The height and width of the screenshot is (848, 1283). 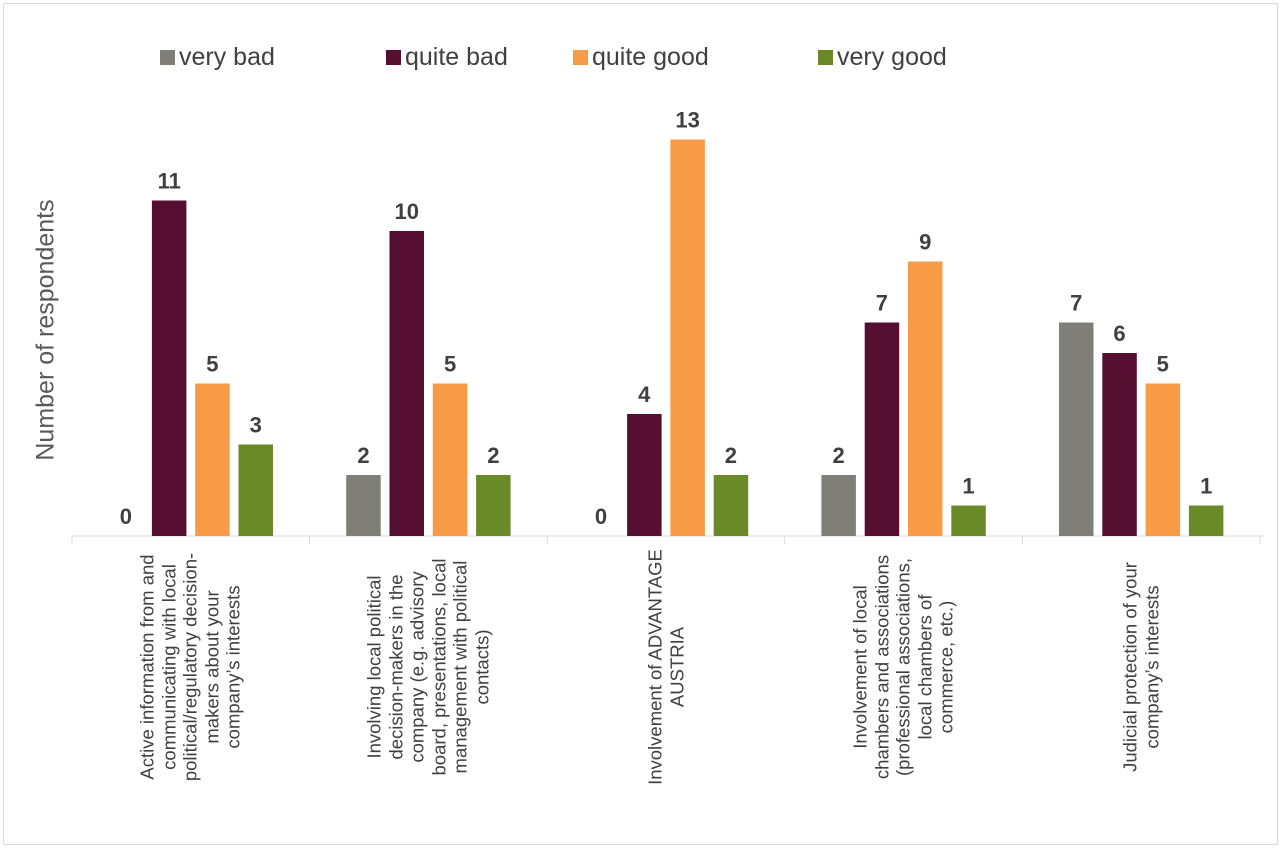 What do you see at coordinates (227, 56) in the screenshot?
I see `legend-label: very bad` at bounding box center [227, 56].